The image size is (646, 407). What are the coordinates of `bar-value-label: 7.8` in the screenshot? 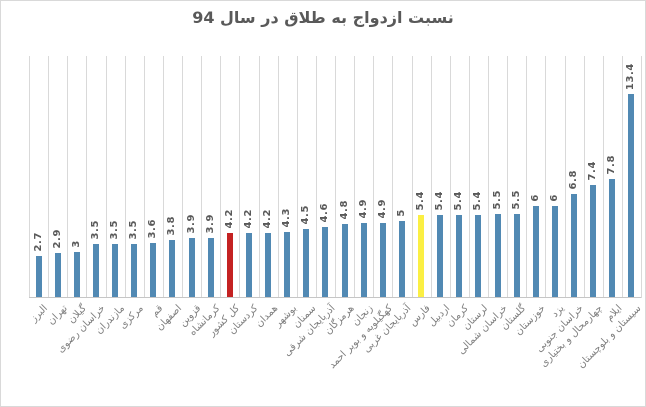 It's located at (612, 165).